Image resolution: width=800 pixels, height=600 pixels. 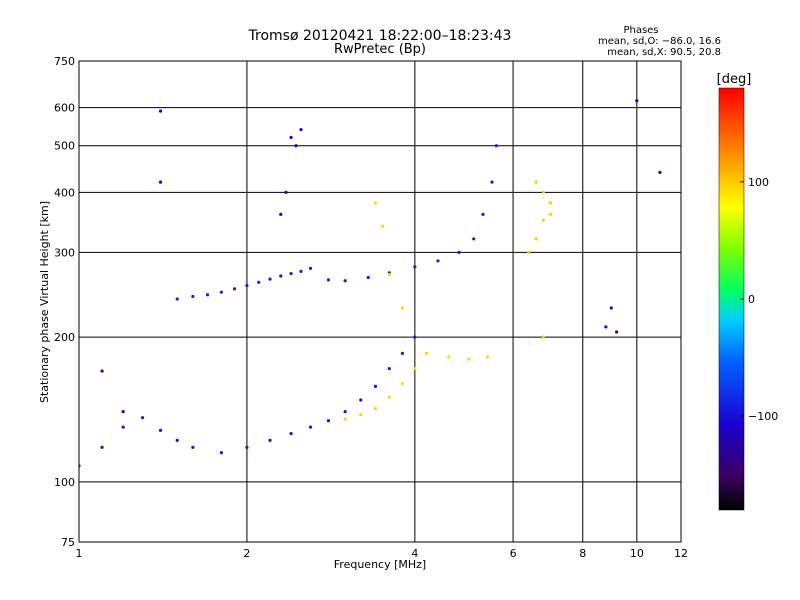 I want to click on y-tick-label: 400, so click(x=64, y=192).